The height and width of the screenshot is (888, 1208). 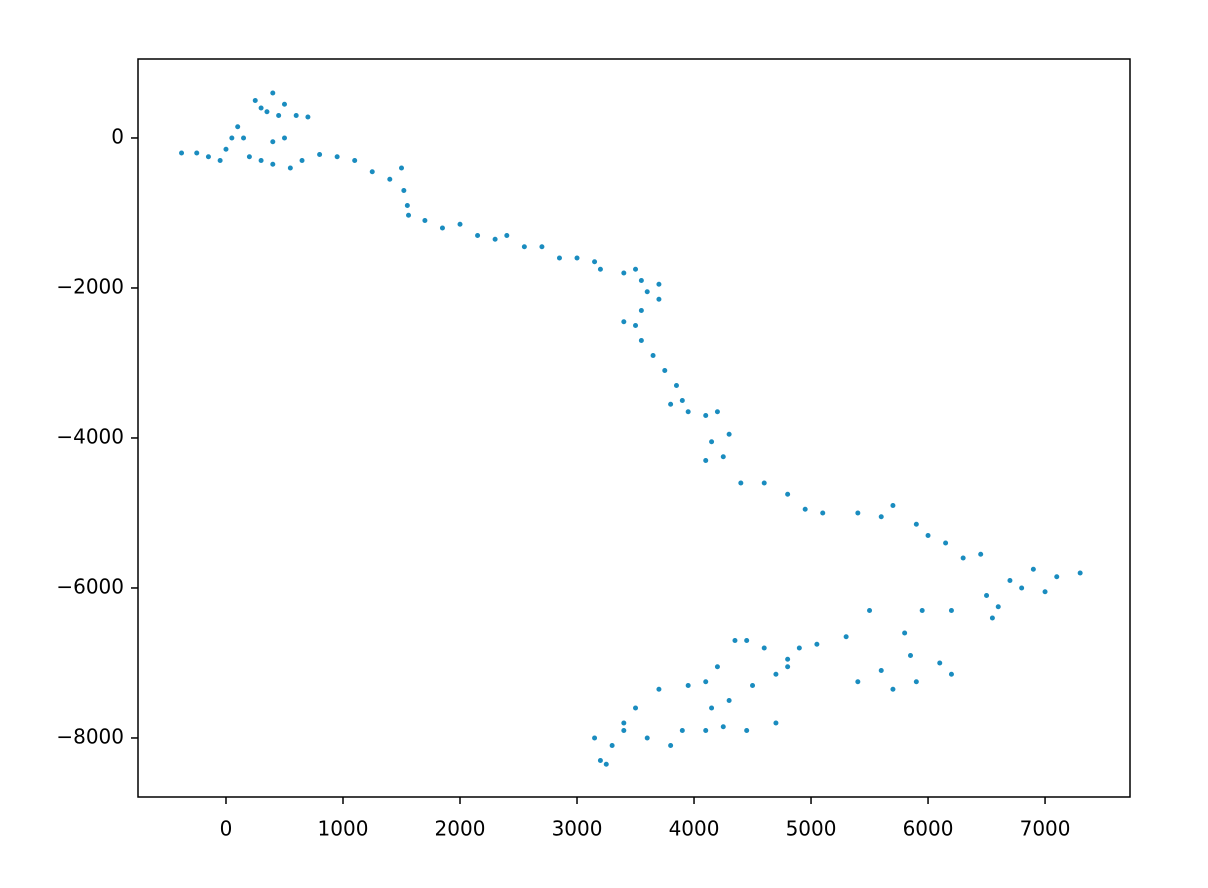 What do you see at coordinates (694, 829) in the screenshot?
I see `x-tick-label: 4000` at bounding box center [694, 829].